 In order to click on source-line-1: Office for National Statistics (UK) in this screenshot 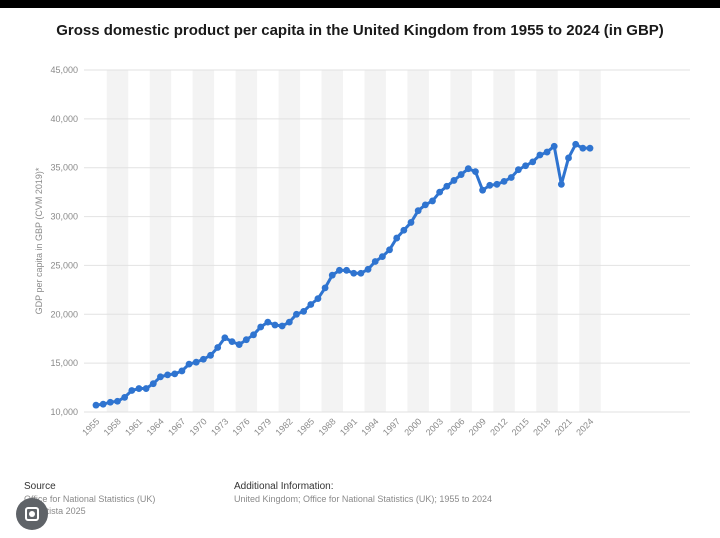, I will do `click(90, 499)`.